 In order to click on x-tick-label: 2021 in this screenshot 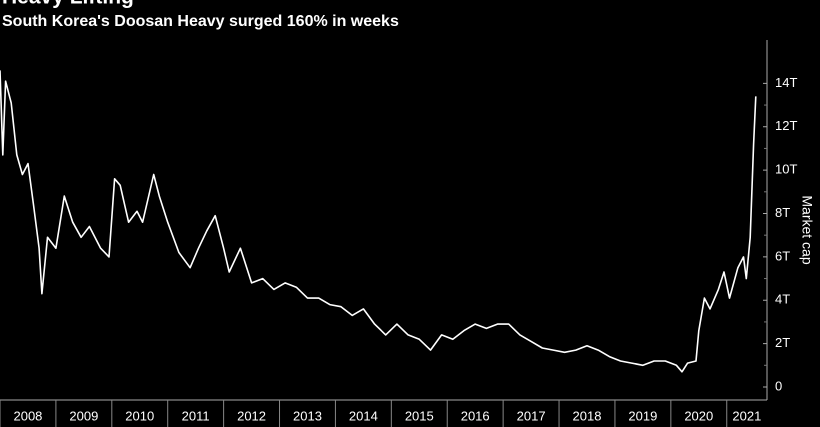, I will do `click(746, 415)`.